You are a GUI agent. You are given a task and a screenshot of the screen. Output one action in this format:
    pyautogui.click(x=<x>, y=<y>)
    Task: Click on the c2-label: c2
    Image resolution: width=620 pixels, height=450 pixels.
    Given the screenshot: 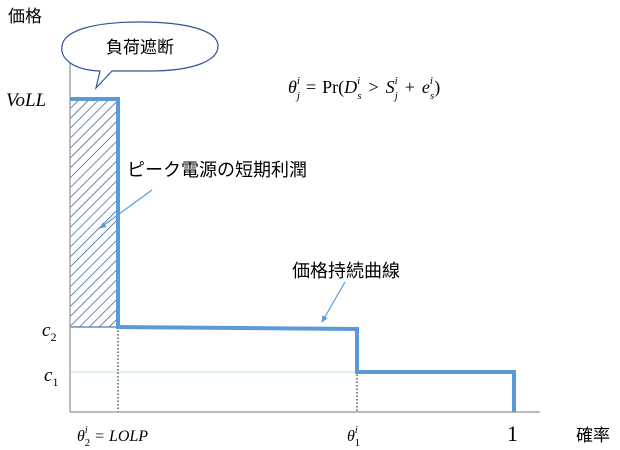 What is the action you would take?
    pyautogui.click(x=49, y=332)
    